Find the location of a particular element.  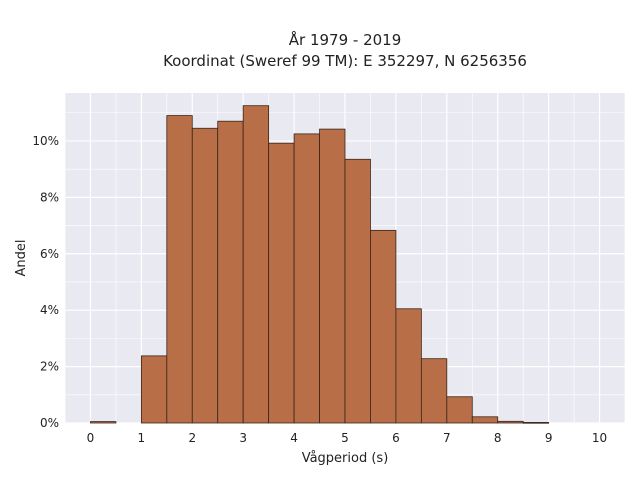

x-tick-label: 2 is located at coordinates (192, 438).